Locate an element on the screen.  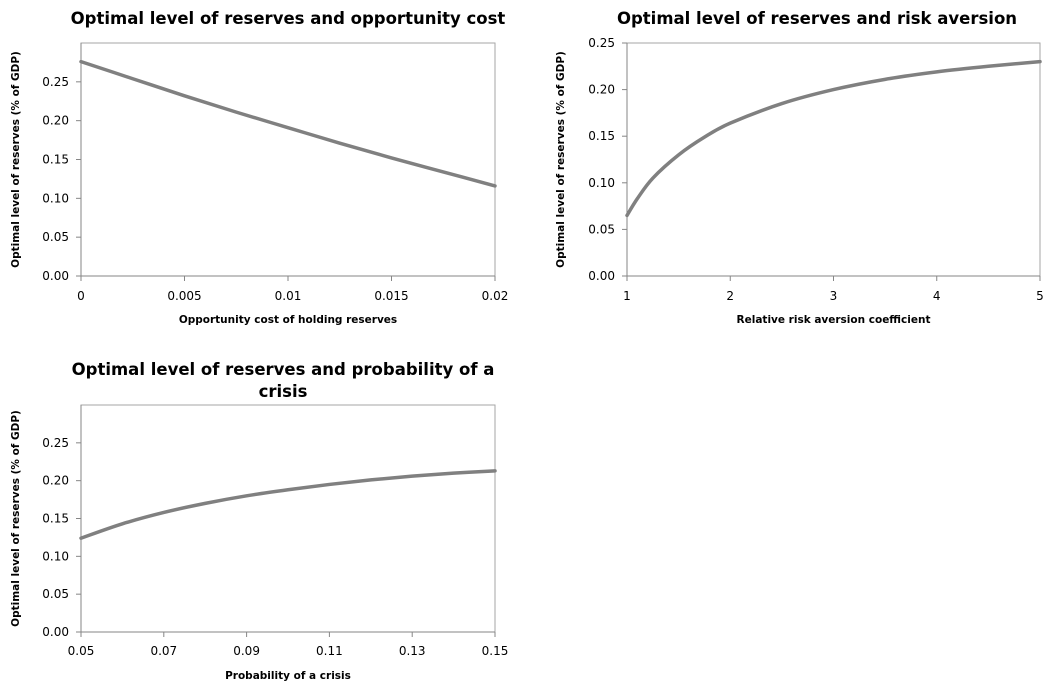
x-tick-label: 0.005 is located at coordinates (184, 296).